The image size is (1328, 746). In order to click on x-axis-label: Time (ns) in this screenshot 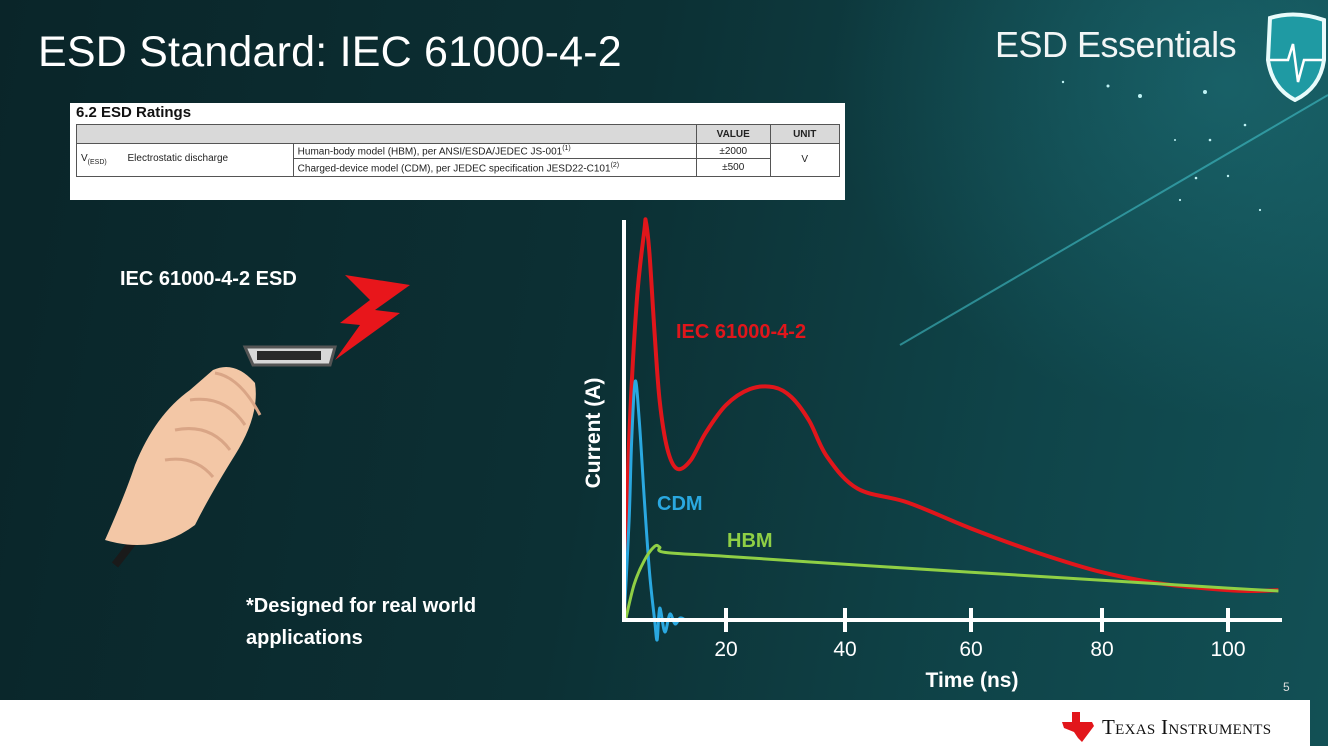, I will do `click(972, 680)`.